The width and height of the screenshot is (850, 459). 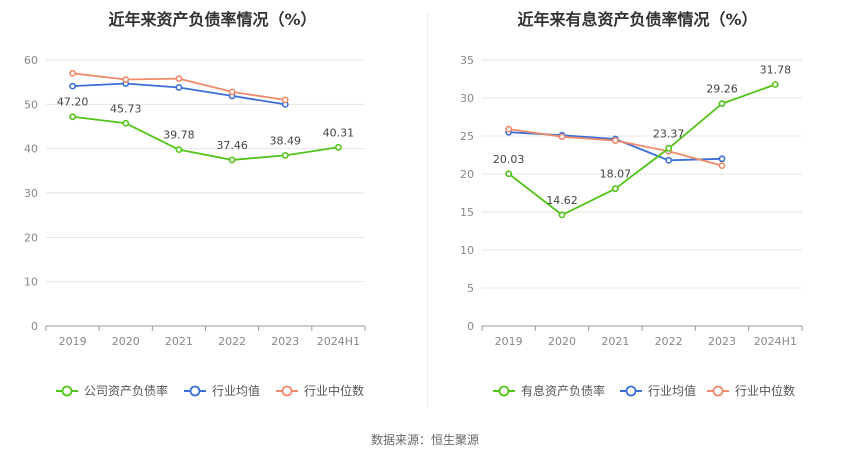 What do you see at coordinates (126, 108) in the screenshot?
I see `data-label: 45.73` at bounding box center [126, 108].